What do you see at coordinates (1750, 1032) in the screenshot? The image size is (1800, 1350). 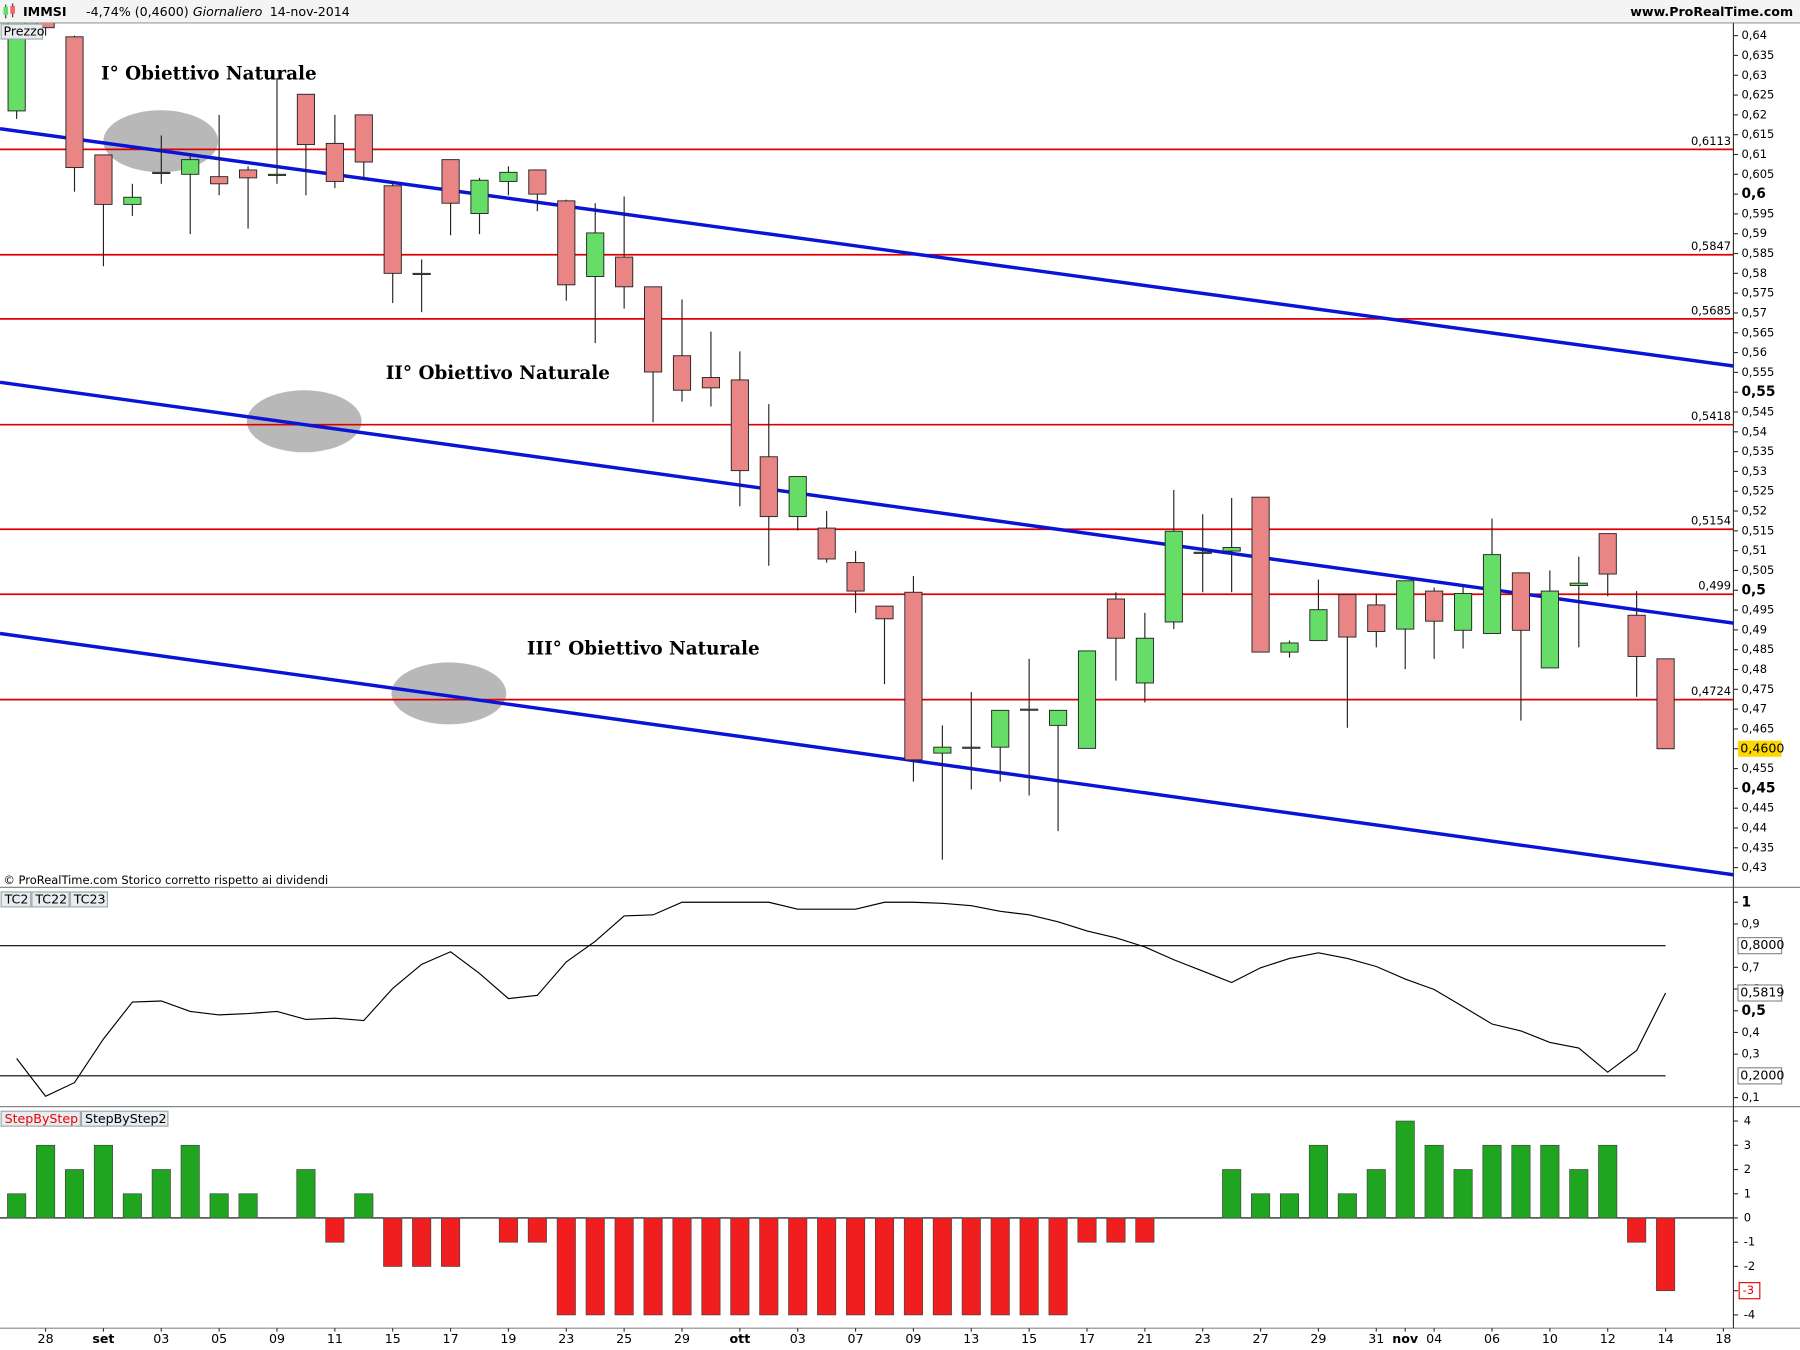 I see `y-tick-label: 0,4` at bounding box center [1750, 1032].